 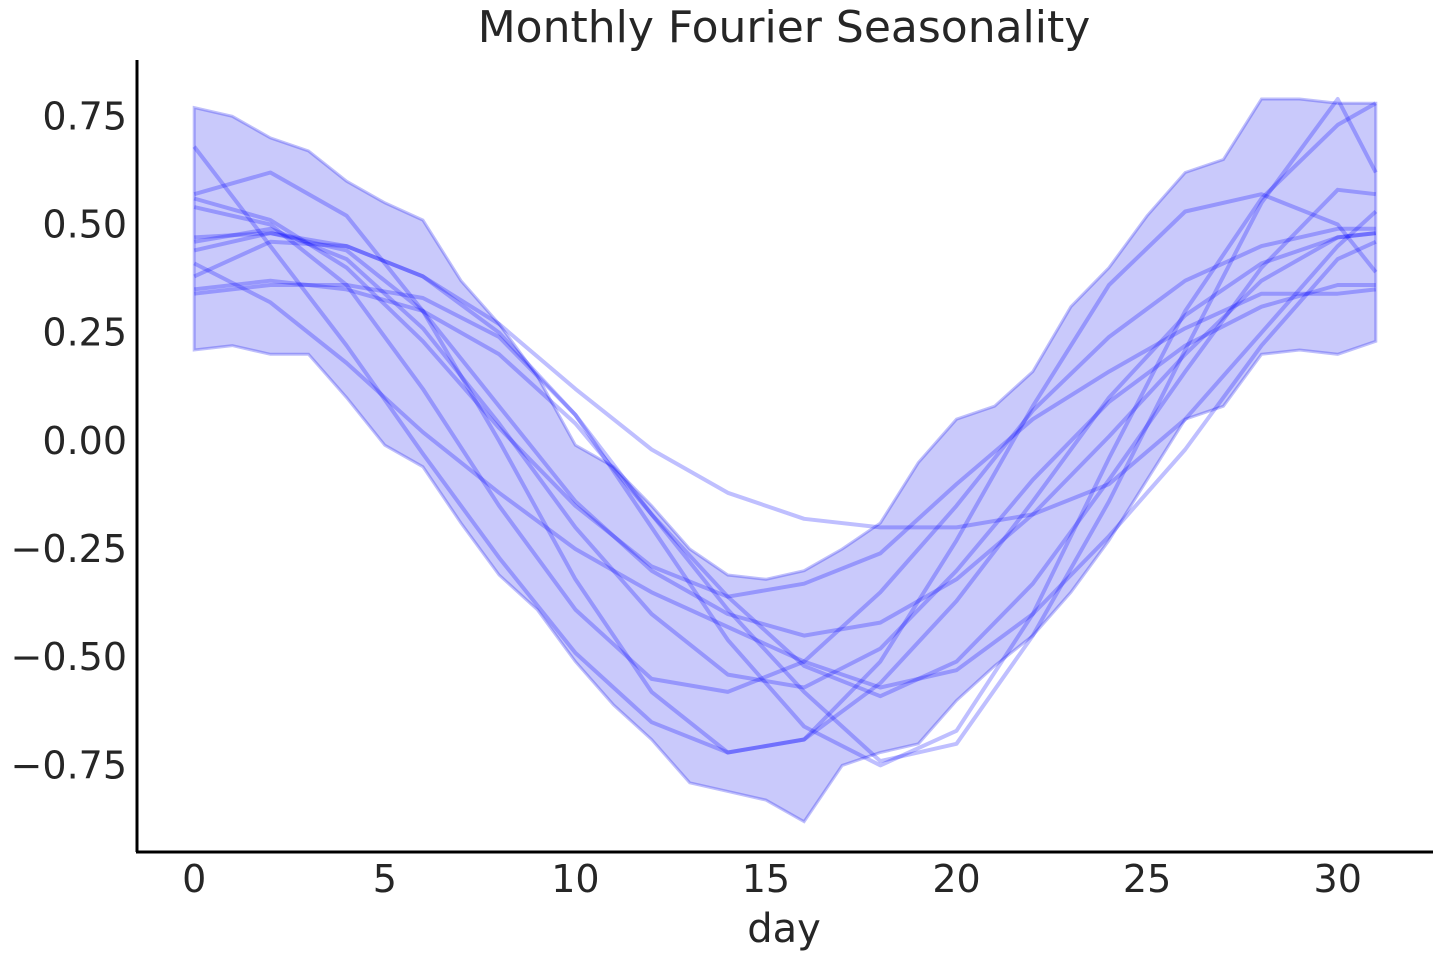 What do you see at coordinates (784, 27) in the screenshot?
I see `chart-title: Monthly Fourier Seasonality` at bounding box center [784, 27].